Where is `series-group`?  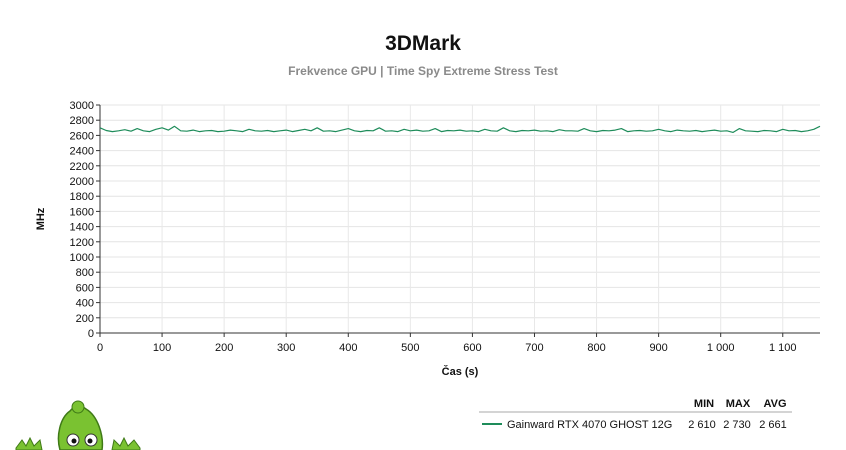 series-group is located at coordinates (460, 129).